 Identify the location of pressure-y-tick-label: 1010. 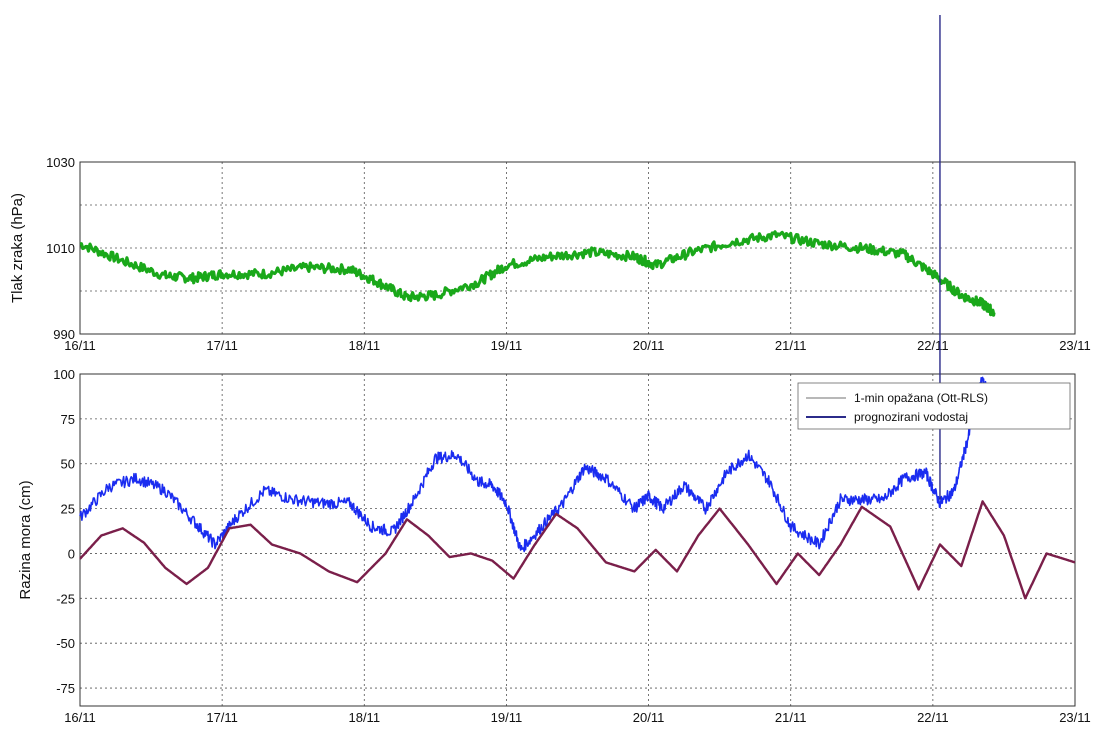
(60, 248).